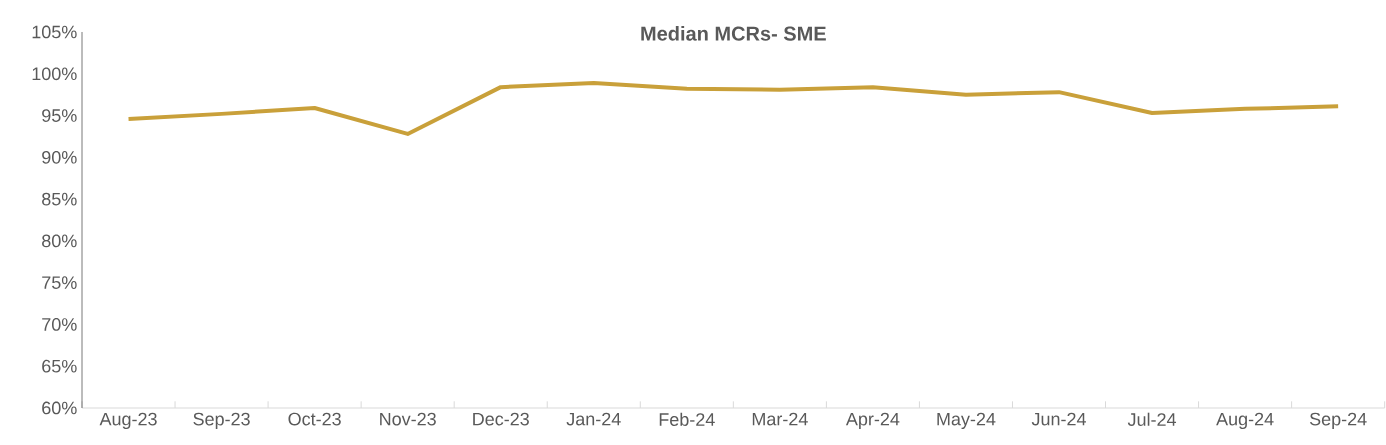 The width and height of the screenshot is (1386, 445). Describe the element at coordinates (966, 421) in the screenshot. I see `x-tick-label: May-24` at that location.